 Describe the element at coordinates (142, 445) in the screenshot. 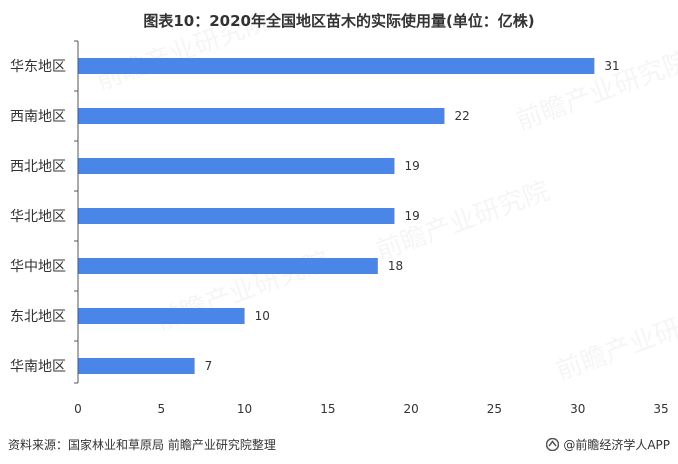

I see `source-note: 资料来源：国家林业和草原局 前瞻产业研究院整理` at that location.